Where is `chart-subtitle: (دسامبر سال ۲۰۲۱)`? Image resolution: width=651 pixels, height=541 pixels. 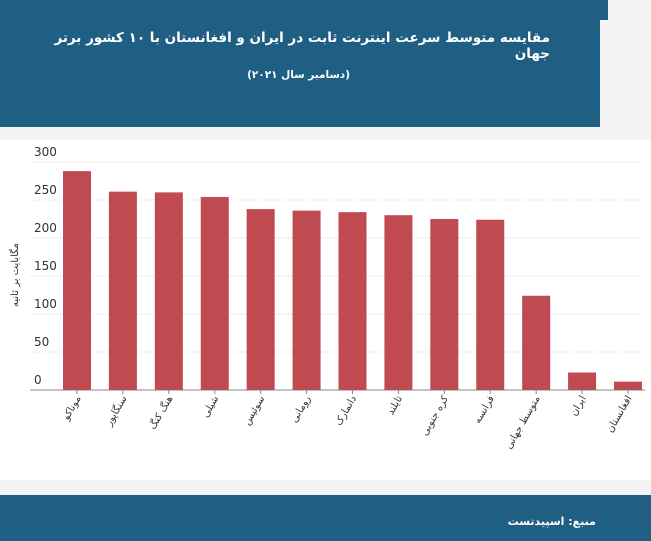
chart-subtitle: (دسامبر سال ۲۰۲۱) is located at coordinates (298, 75).